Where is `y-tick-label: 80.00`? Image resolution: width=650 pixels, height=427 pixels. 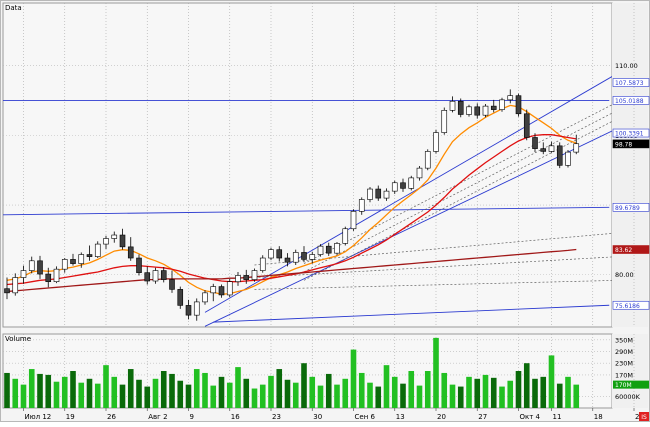 y-tick-label: 80.00 is located at coordinates (624, 275).